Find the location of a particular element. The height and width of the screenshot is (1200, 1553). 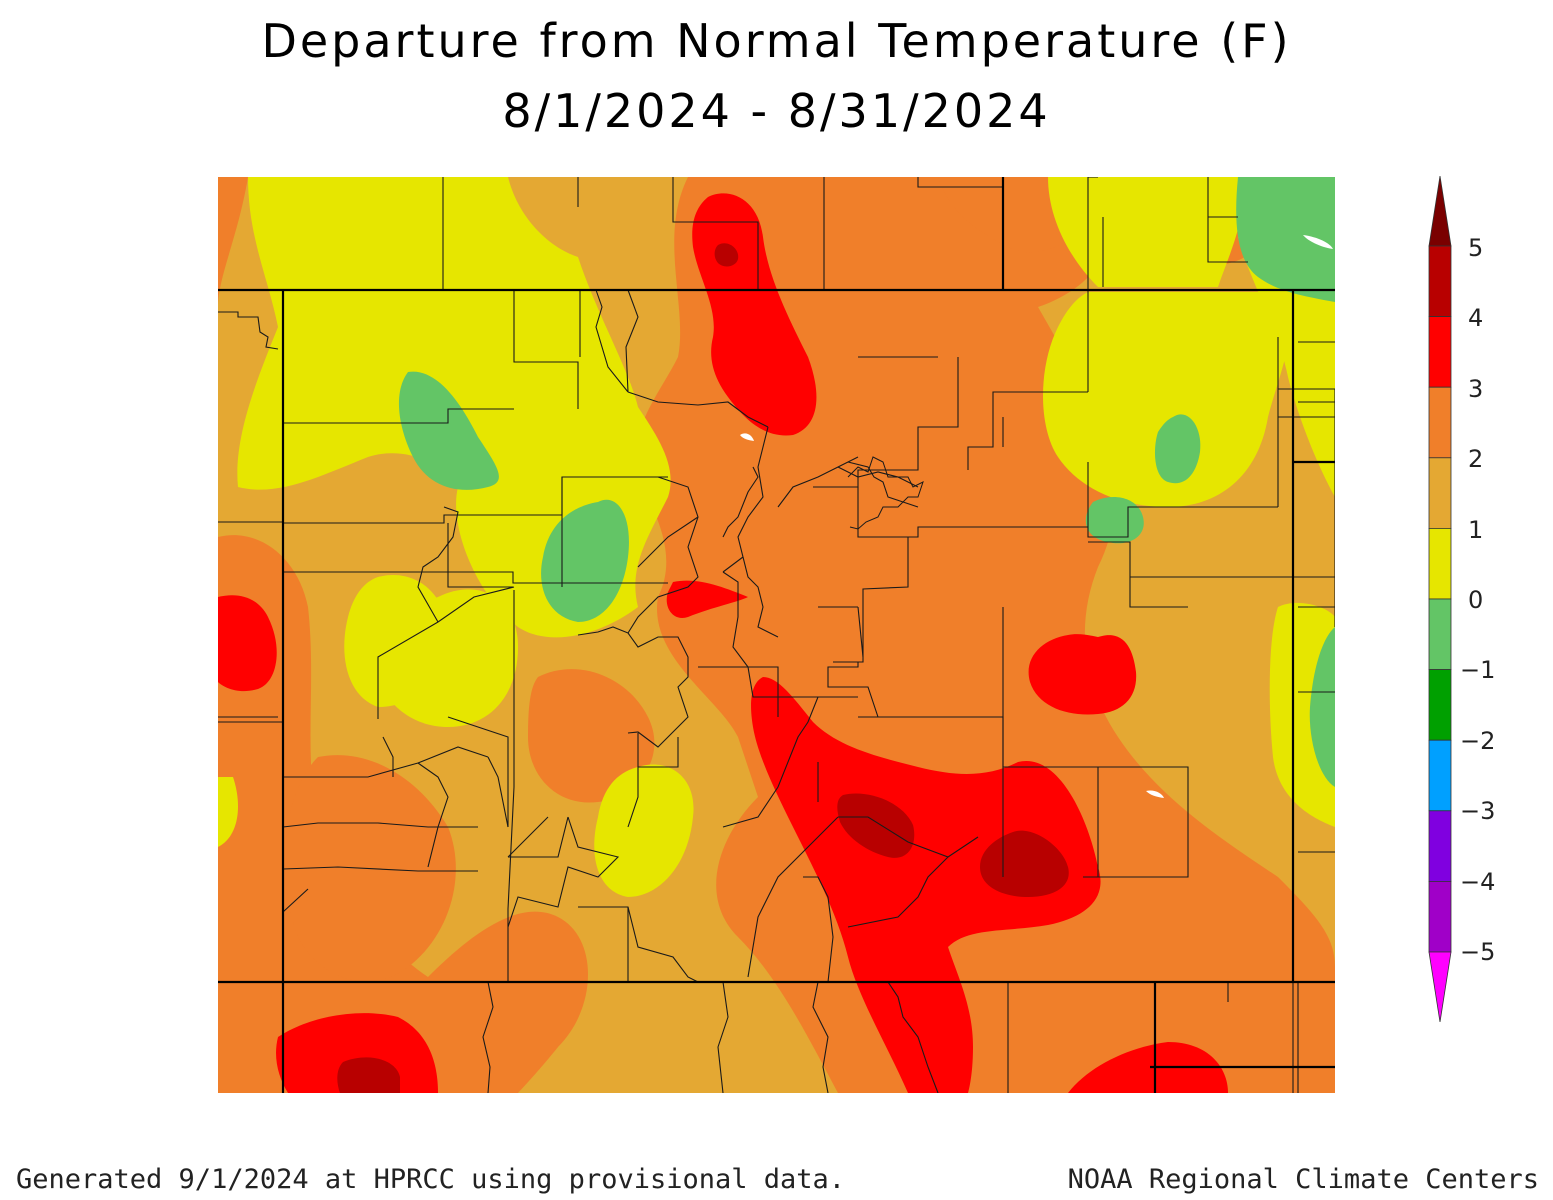

map-title: Departure from Normal Temperature (F) is located at coordinates (776, 41).